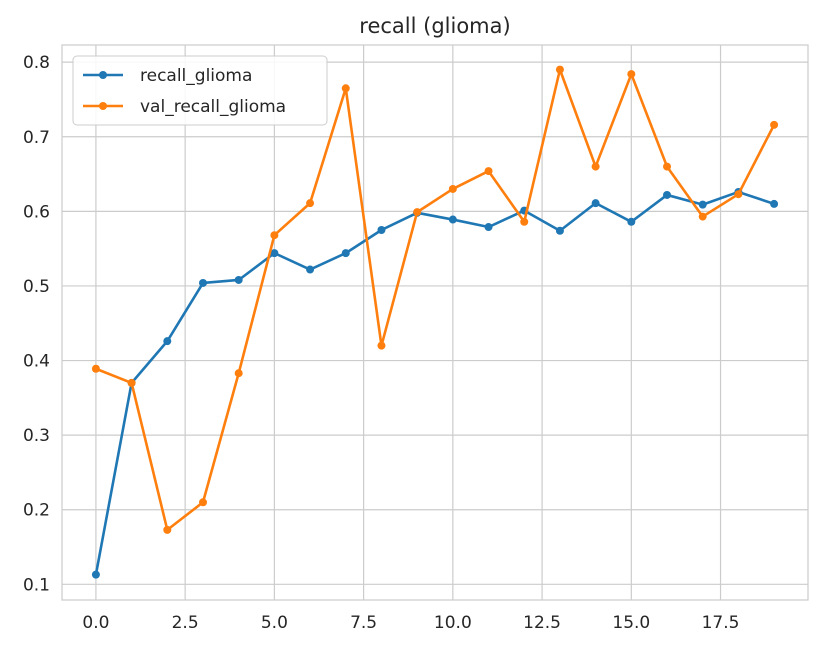 The image size is (821, 650). Describe the element at coordinates (103, 75) in the screenshot. I see `legend-marker-recall_glioma` at that location.